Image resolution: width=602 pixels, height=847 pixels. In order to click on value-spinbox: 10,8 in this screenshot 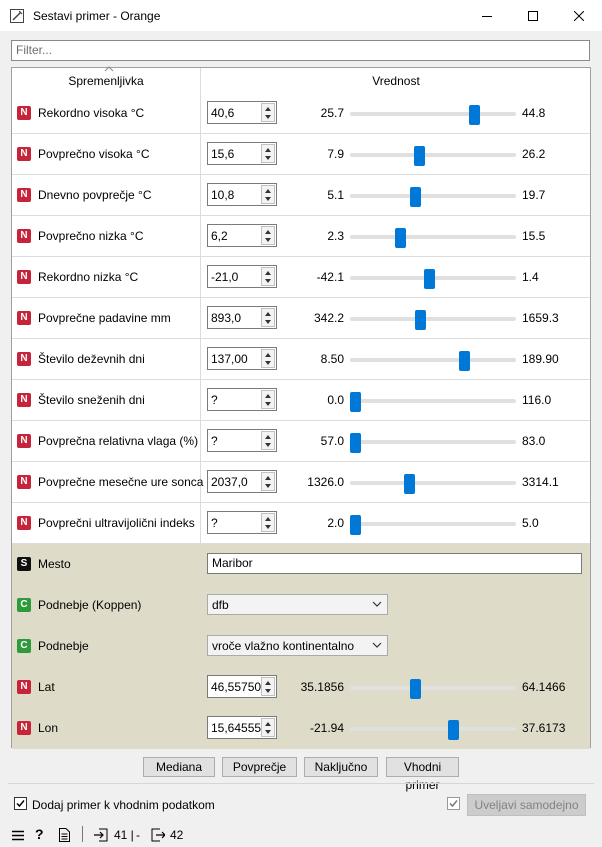, I will do `click(242, 194)`.